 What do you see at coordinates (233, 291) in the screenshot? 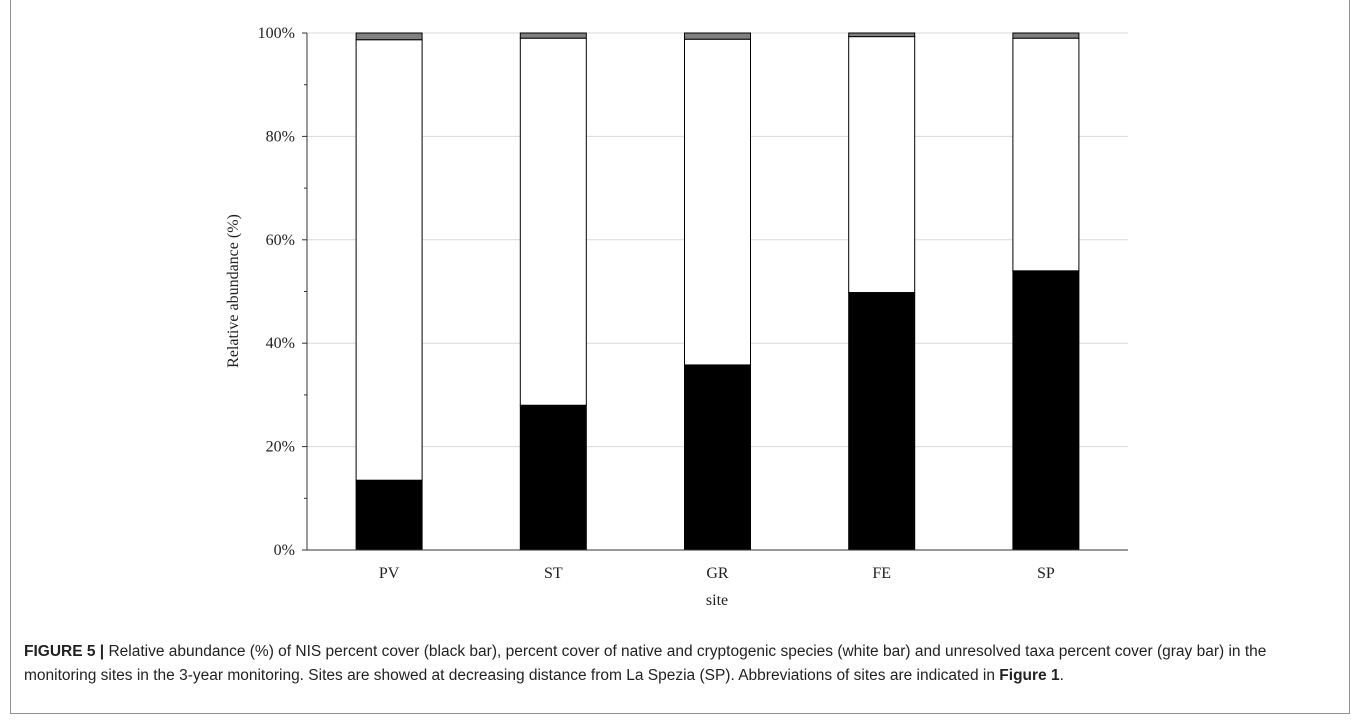
I see `y-axis-title: Relative abundance (%)` at bounding box center [233, 291].